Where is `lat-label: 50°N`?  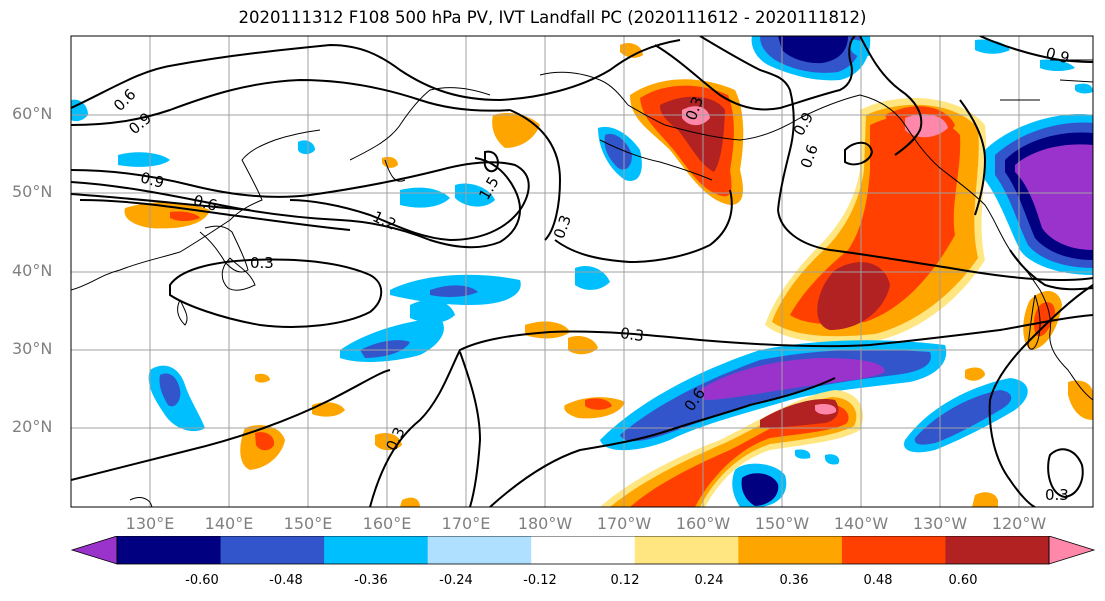
lat-label: 50°N is located at coordinates (32, 191).